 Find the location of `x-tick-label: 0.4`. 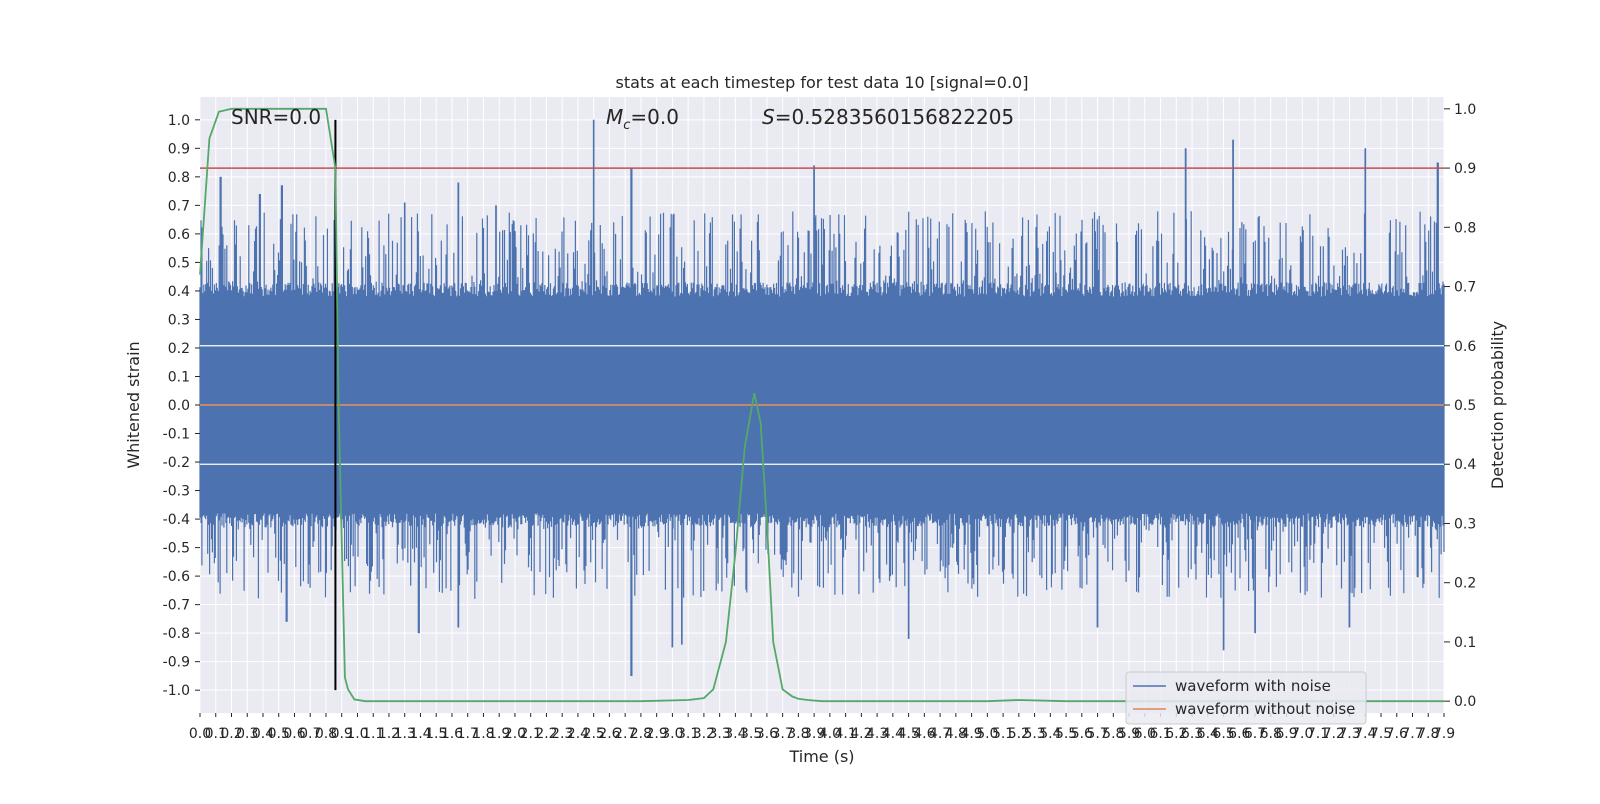

x-tick-label: 0.4 is located at coordinates (263, 734).